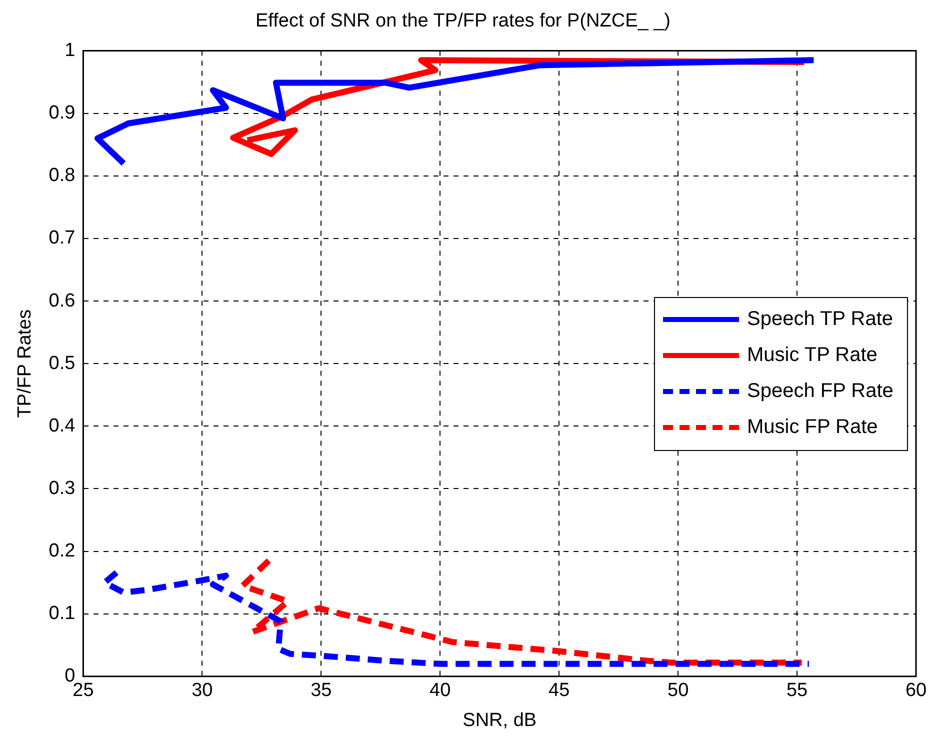  Describe the element at coordinates (812, 428) in the screenshot. I see `legend-label: Music FP Rate` at that location.